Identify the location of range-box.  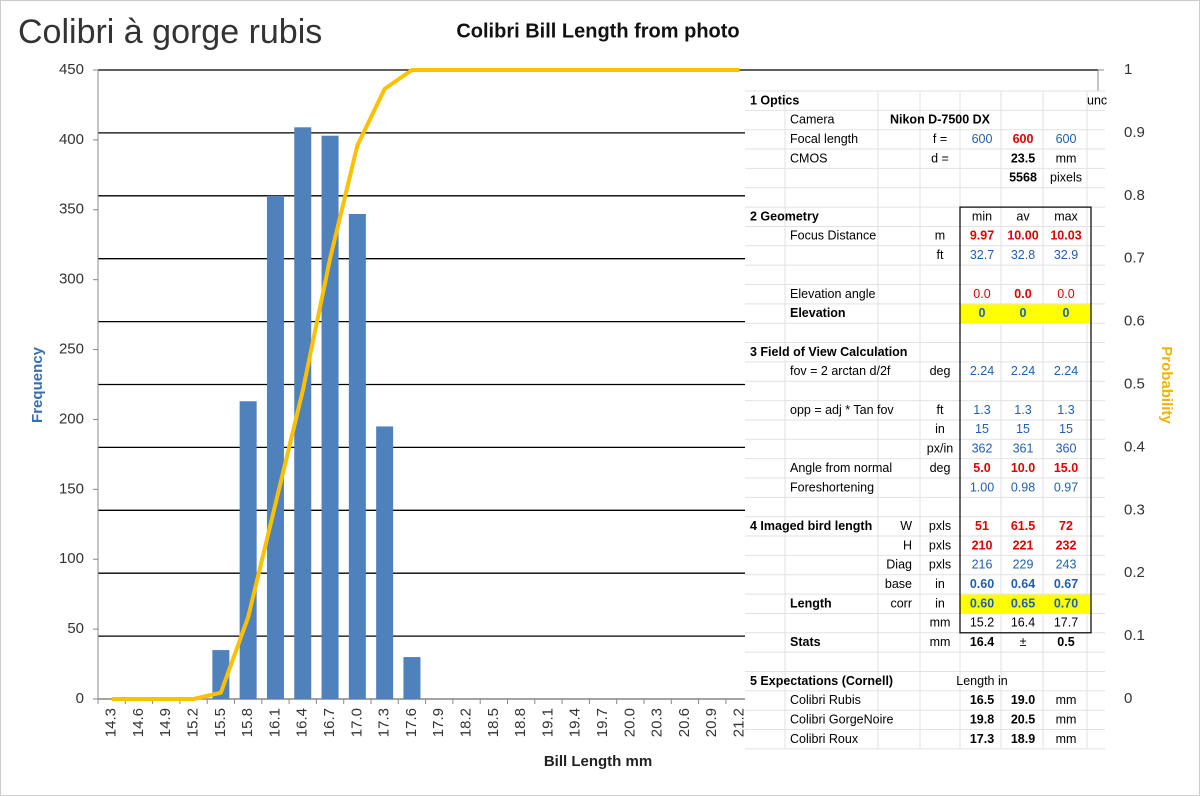
(1025, 420).